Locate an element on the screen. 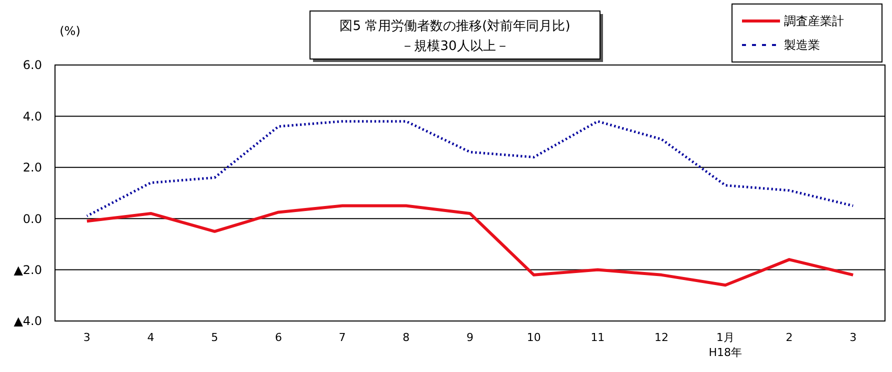 This screenshot has width=892, height=372. x-tick-label: 6 is located at coordinates (278, 337).